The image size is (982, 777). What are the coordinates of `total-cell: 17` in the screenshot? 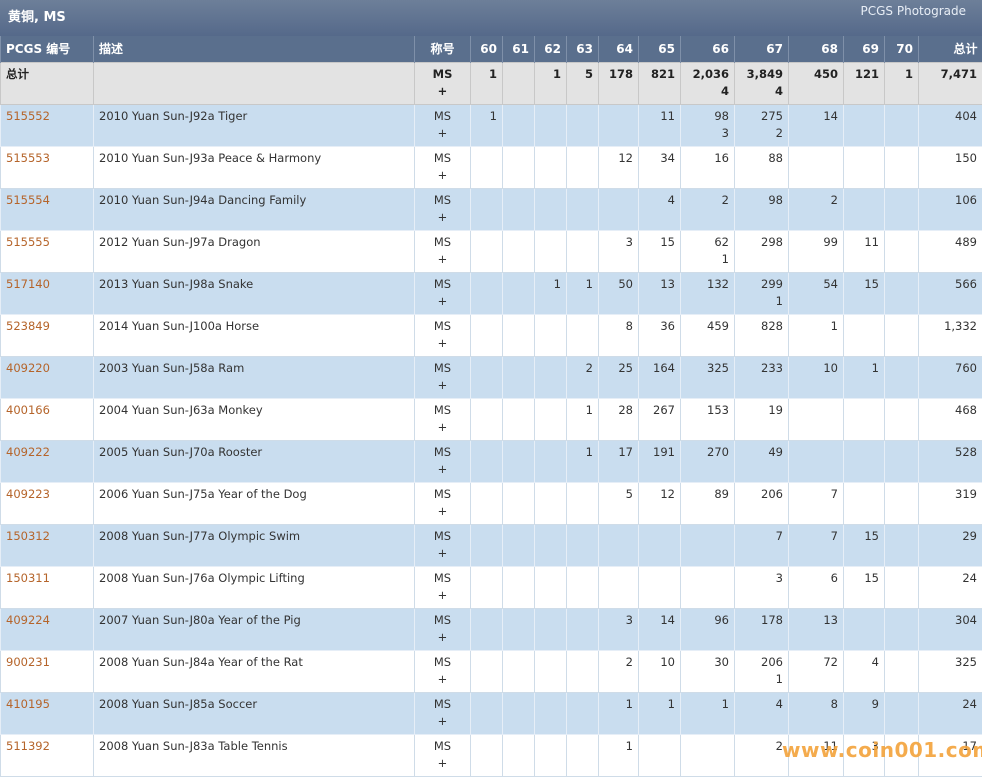 It's located at (950, 755).